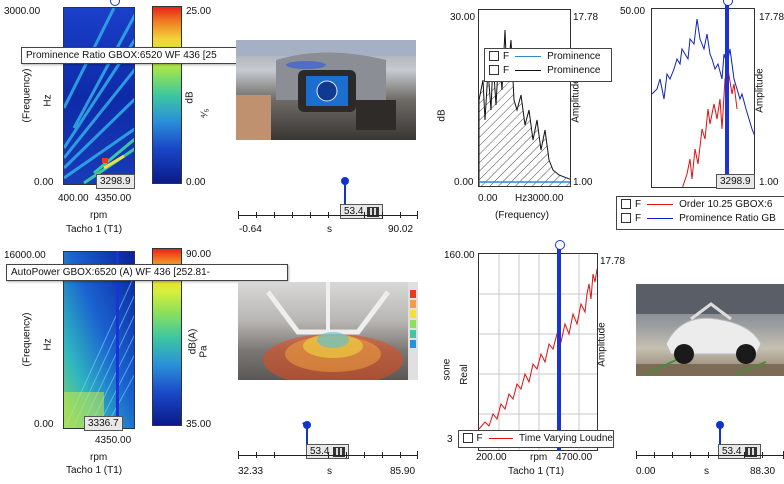  I want to click on legend-row-1: F Prominence, so click(548, 56).